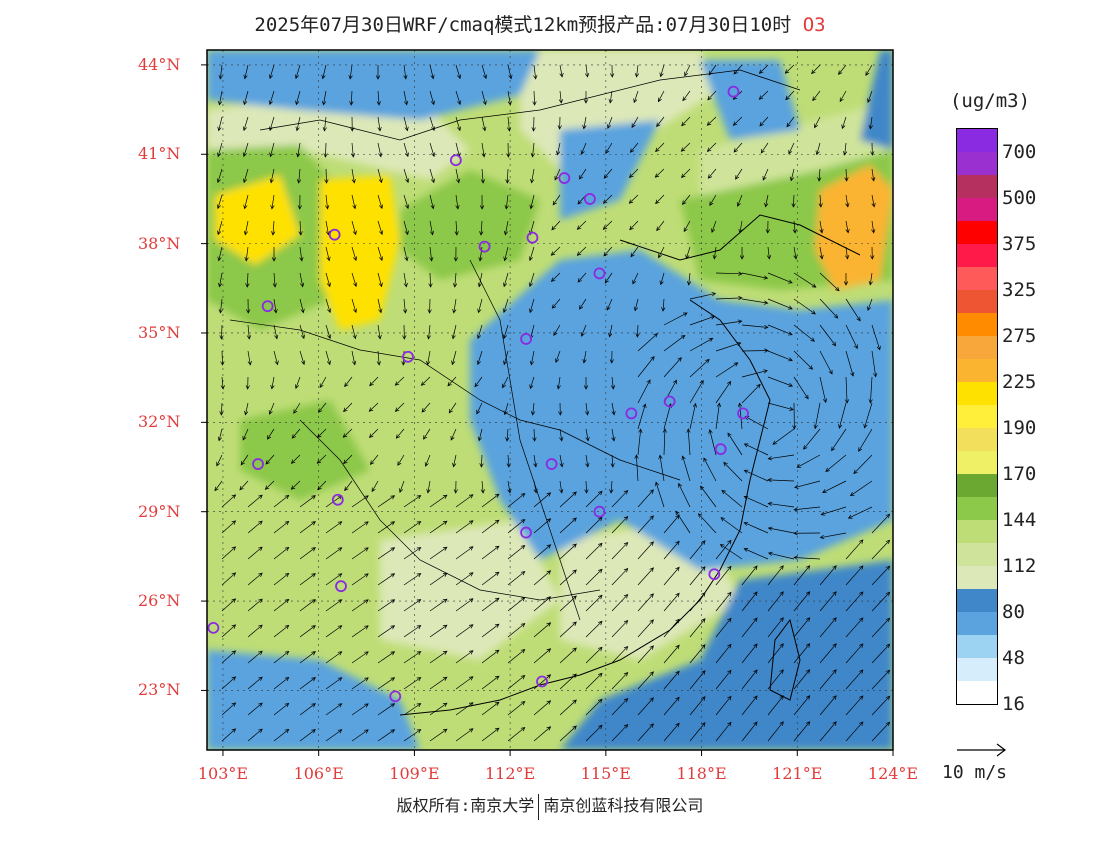 This screenshot has width=1100, height=850. Describe the element at coordinates (785, 659) in the screenshot. I see `taiwan-outline` at that location.